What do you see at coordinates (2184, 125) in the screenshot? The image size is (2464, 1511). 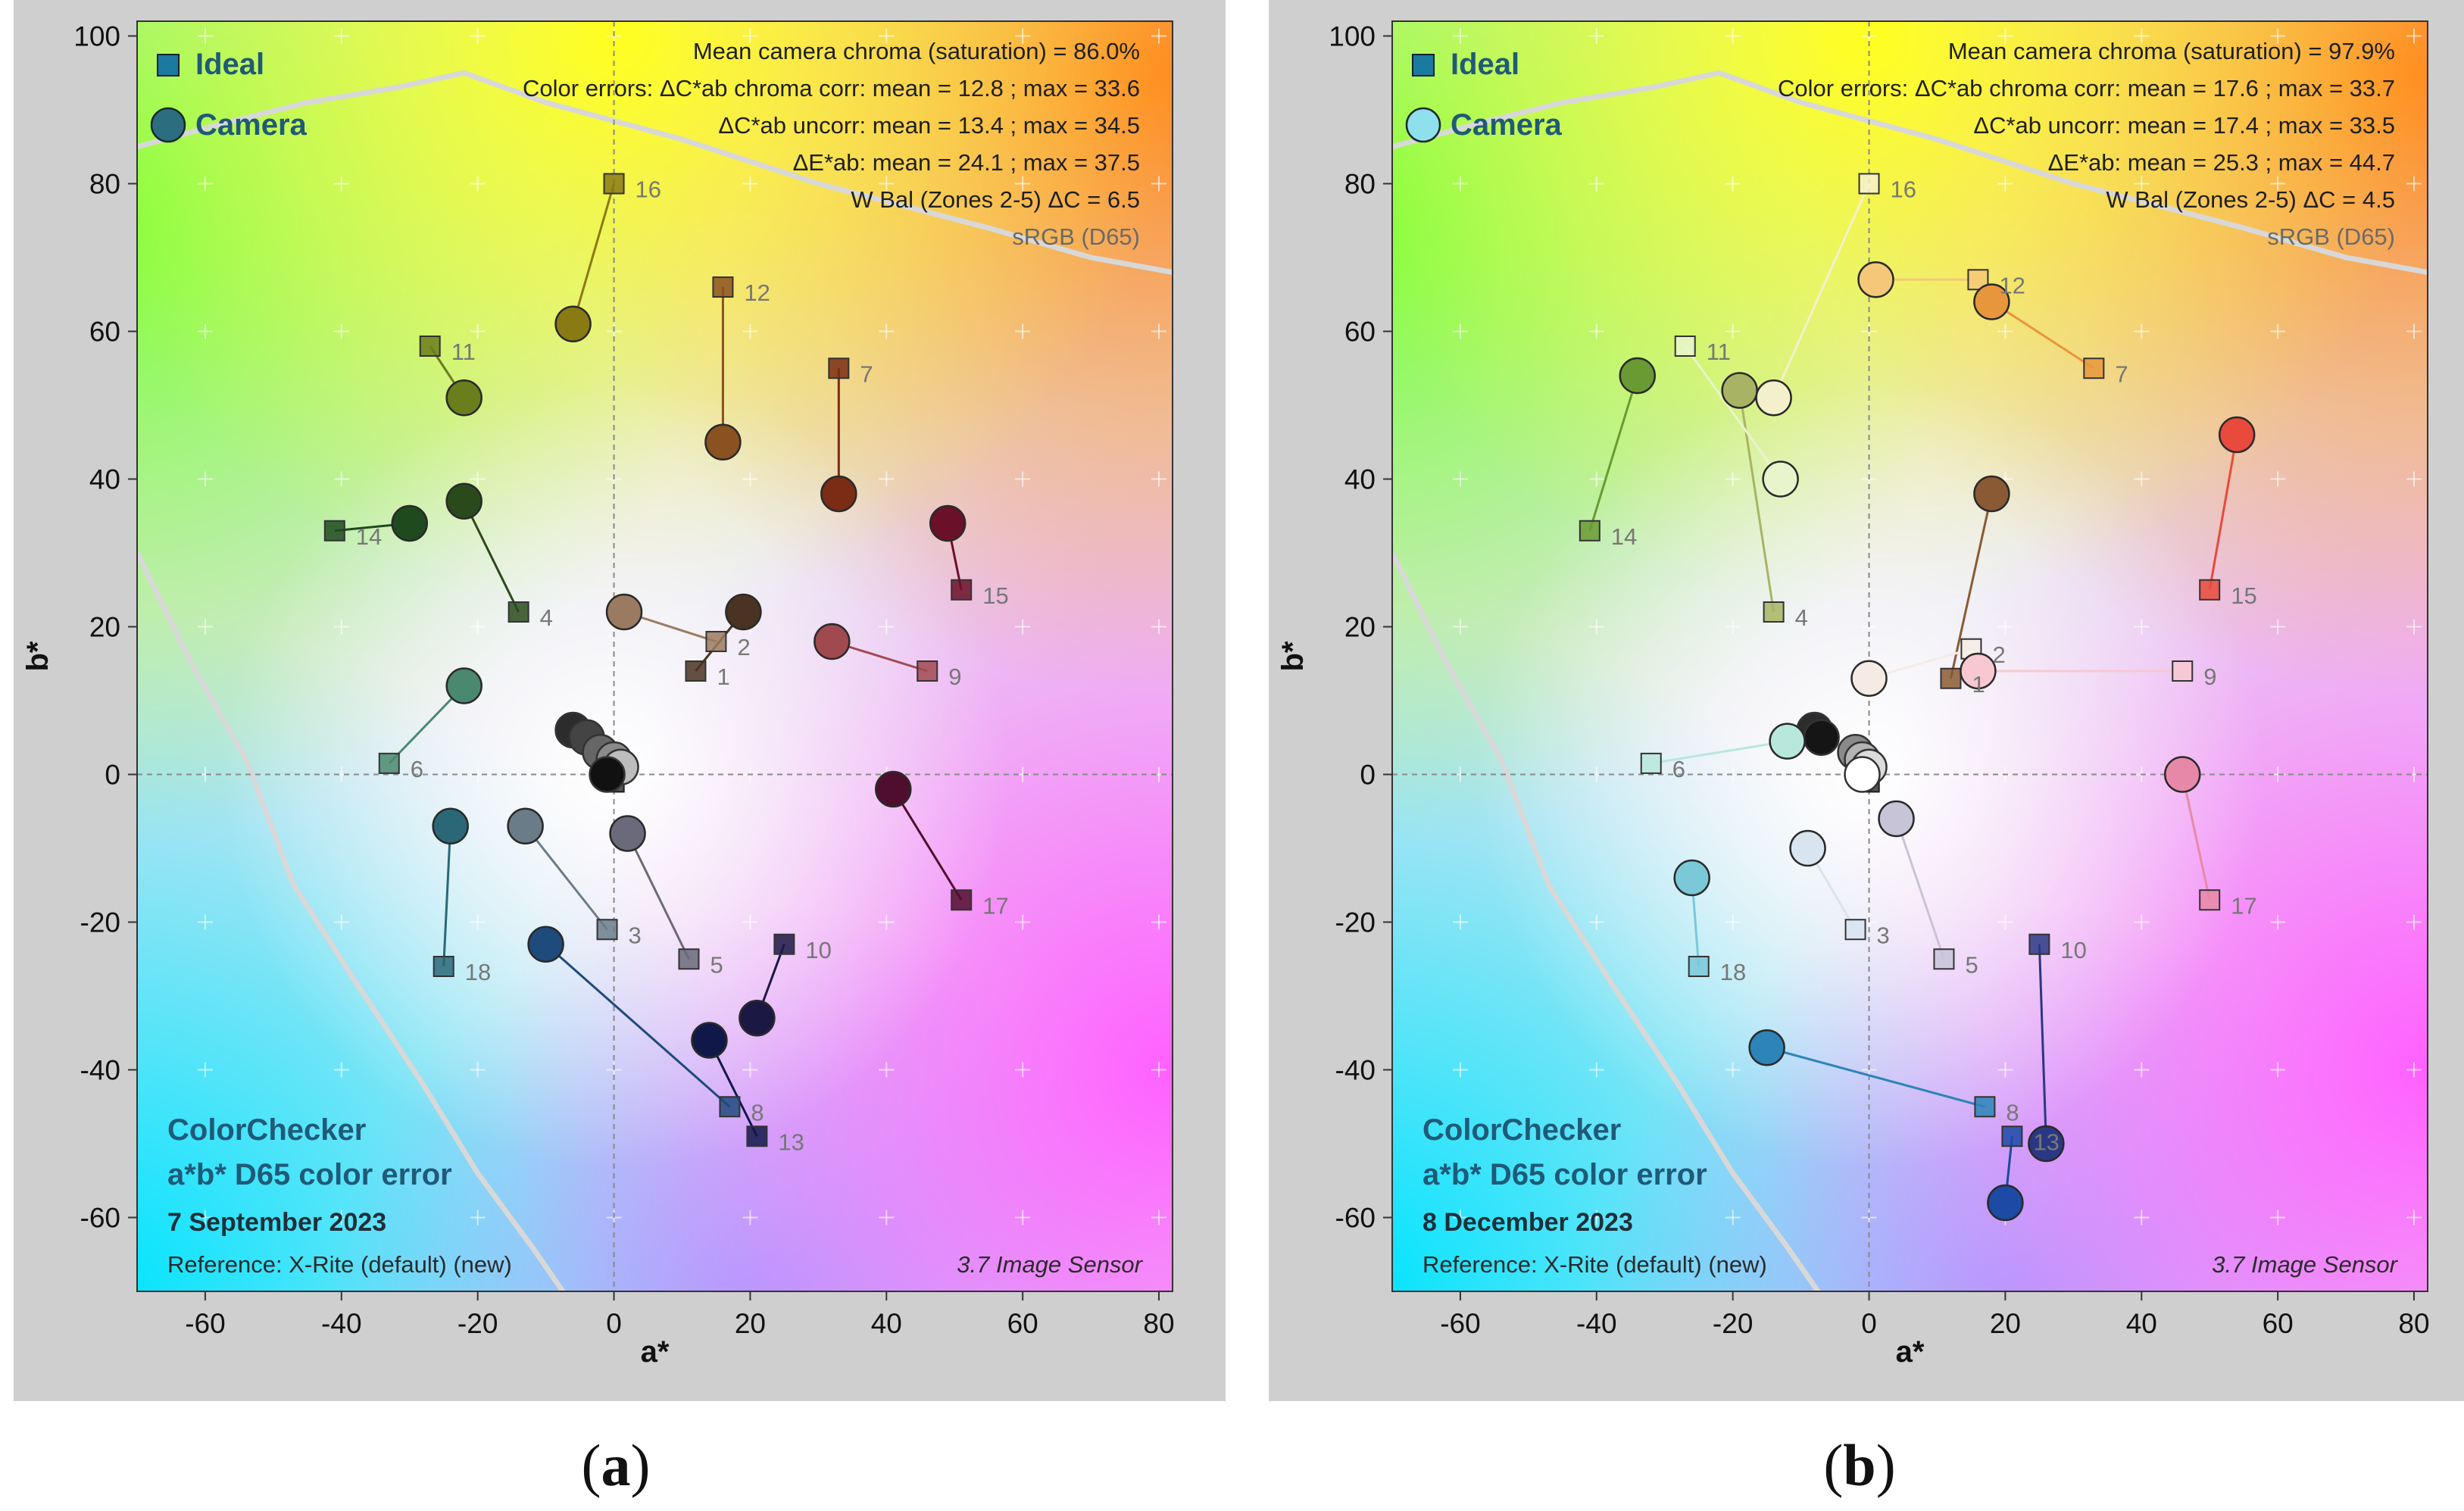 I see `info-line-3: ΔC*ab uncorr: mean = 17.4 ; max = 33.5` at bounding box center [2184, 125].